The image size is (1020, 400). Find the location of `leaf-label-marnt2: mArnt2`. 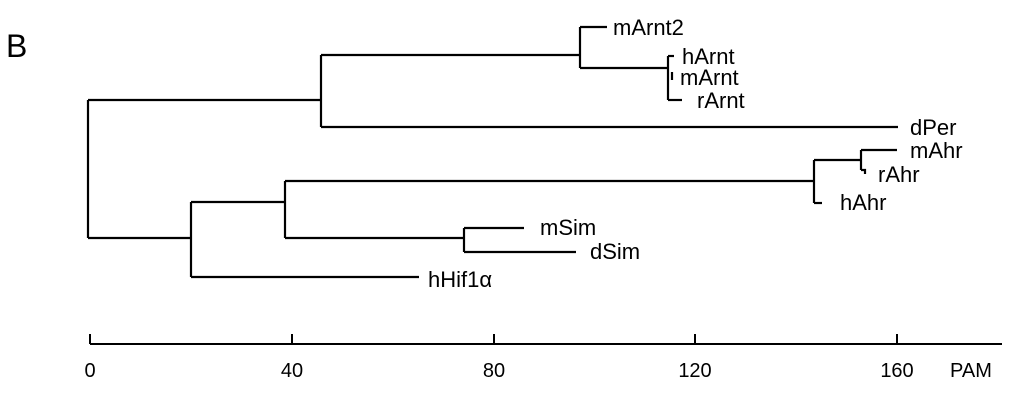

leaf-label-marnt2: mArnt2 is located at coordinates (648, 27).